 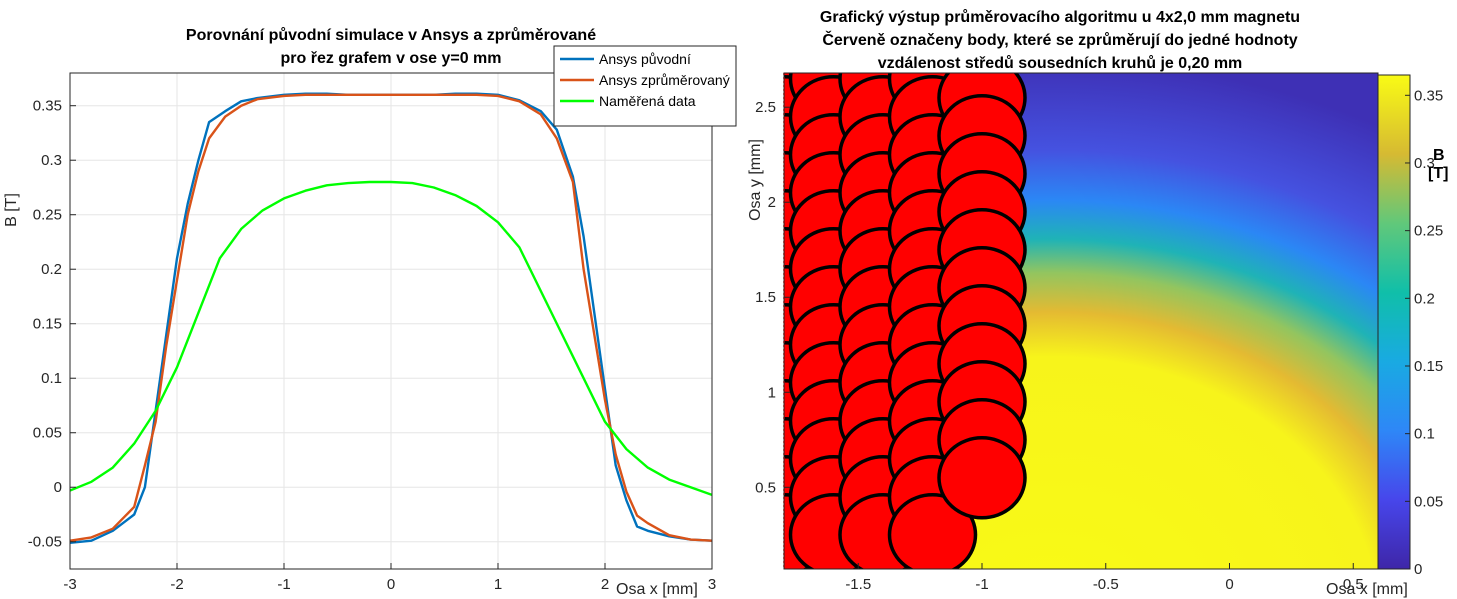 What do you see at coordinates (1428, 501) in the screenshot?
I see `colorbar-tick-label: 0.05` at bounding box center [1428, 501].